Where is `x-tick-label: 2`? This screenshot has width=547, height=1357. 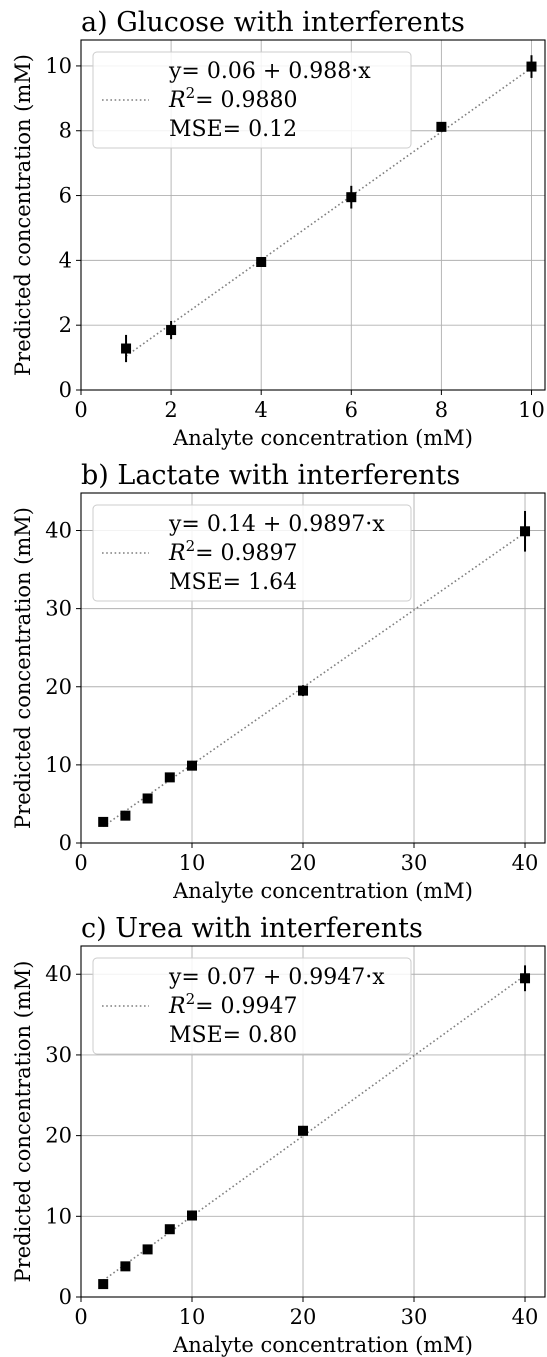 x-tick-label: 2 is located at coordinates (170, 410).